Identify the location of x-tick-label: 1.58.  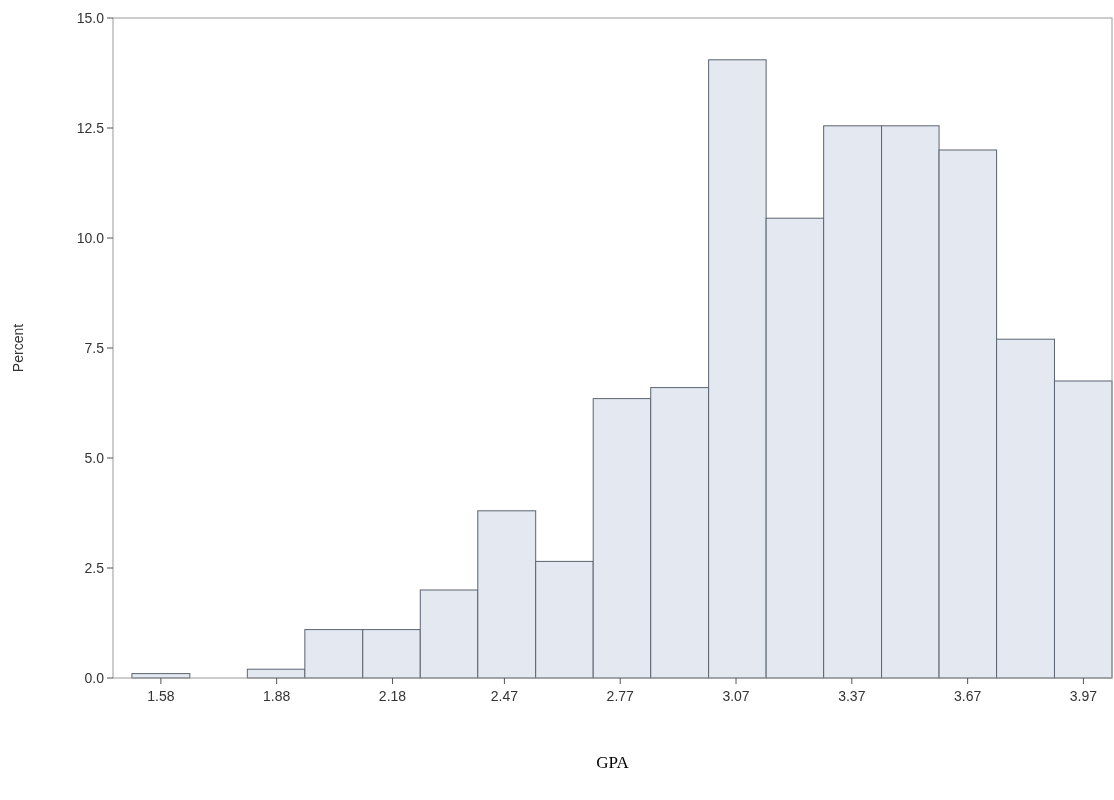
(161, 696).